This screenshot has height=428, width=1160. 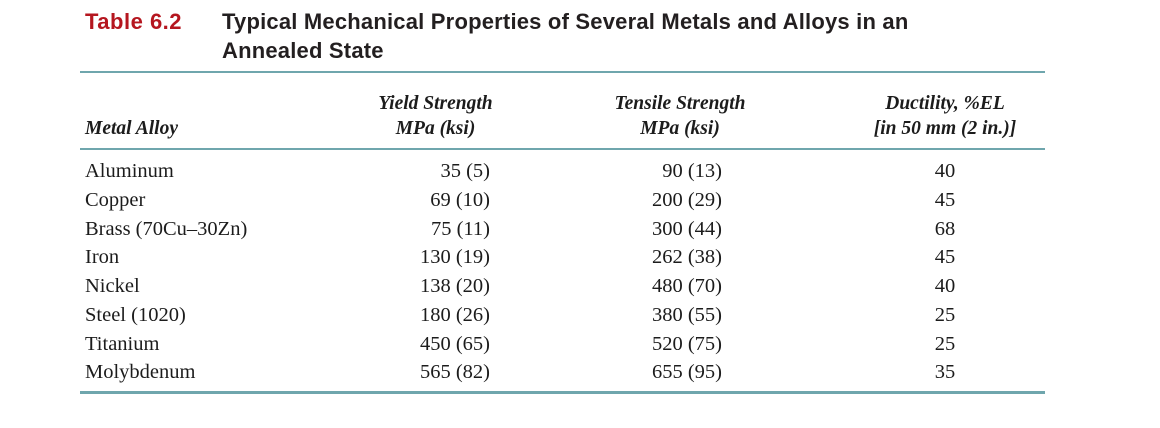 What do you see at coordinates (562, 392) in the screenshot?
I see `bottom-rule` at bounding box center [562, 392].